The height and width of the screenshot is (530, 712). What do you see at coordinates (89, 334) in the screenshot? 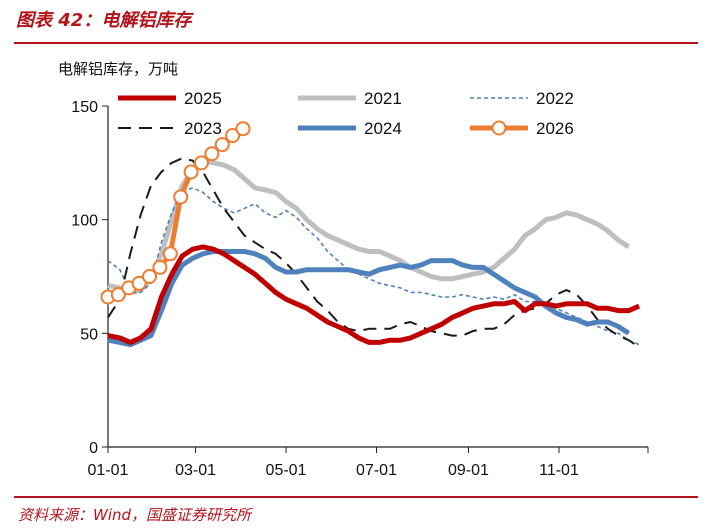
I see `y-tick-label: 50` at bounding box center [89, 334].